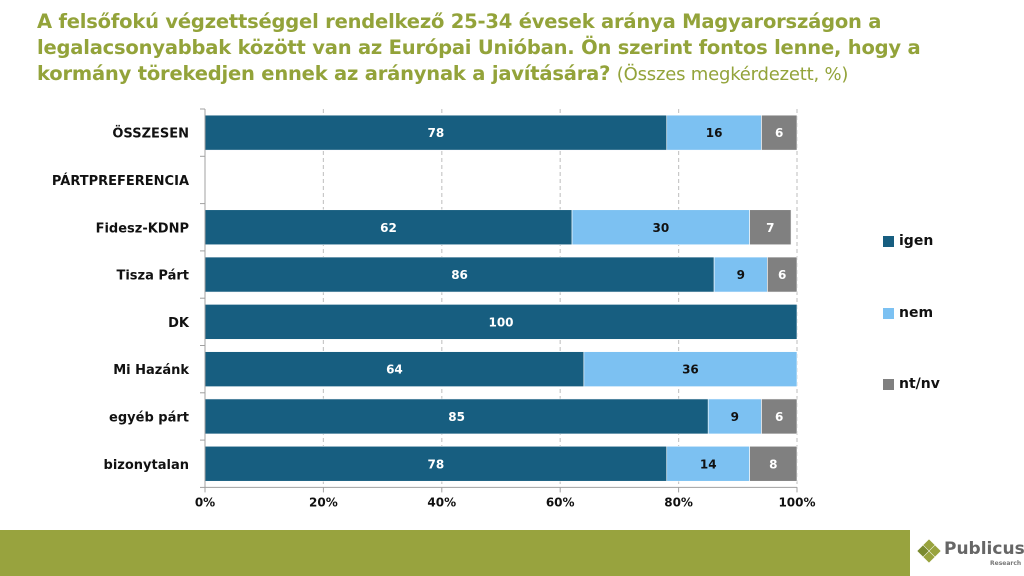 This screenshot has height=576, width=1024. Describe the element at coordinates (152, 276) in the screenshot. I see `category-label: Tisza Párt` at that location.